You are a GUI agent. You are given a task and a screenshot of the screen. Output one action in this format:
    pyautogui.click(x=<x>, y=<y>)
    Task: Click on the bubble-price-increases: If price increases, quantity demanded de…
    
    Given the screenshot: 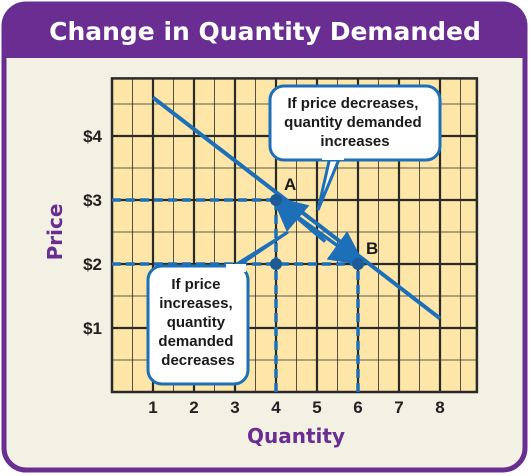 What is the action you would take?
    pyautogui.click(x=217, y=308)
    